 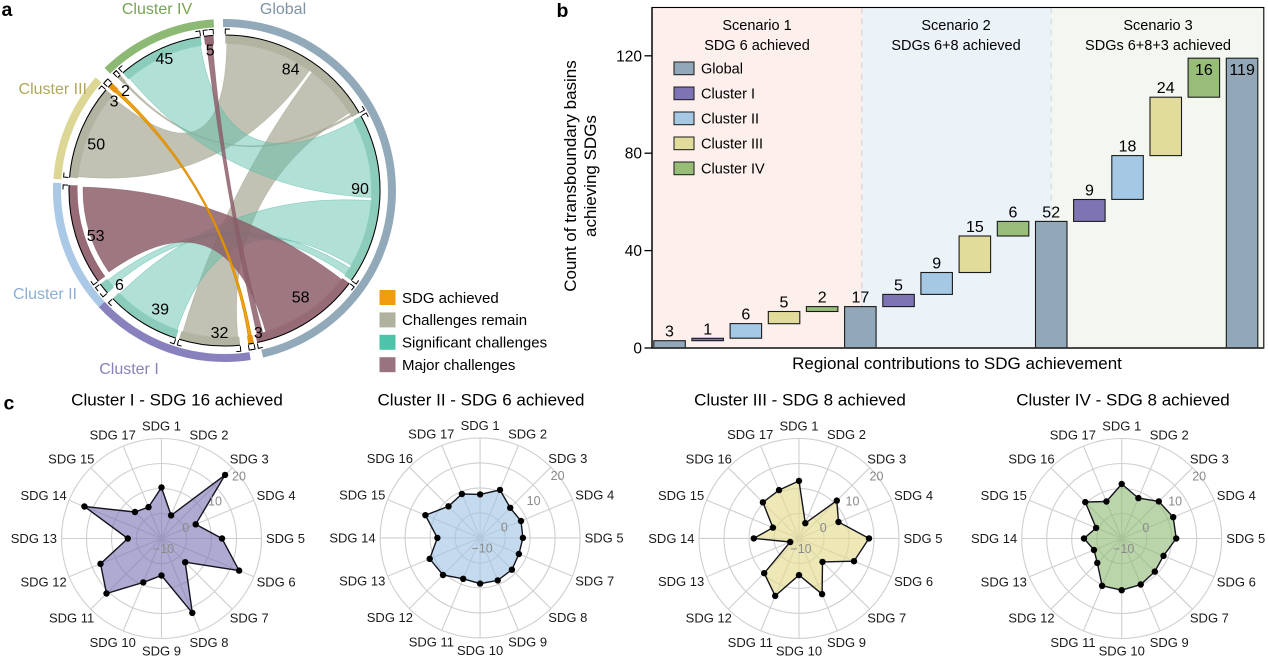 What do you see at coordinates (733, 170) in the screenshot?
I see `svg-text: Cluster IV` at bounding box center [733, 170].